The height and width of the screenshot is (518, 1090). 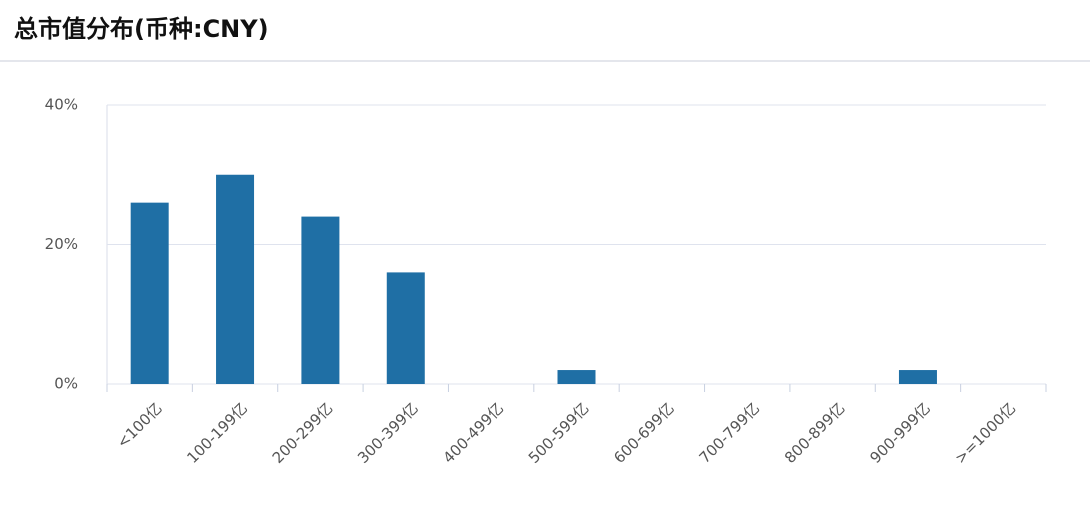 I want to click on x-tick-label: 900-999亿, so click(x=900, y=433).